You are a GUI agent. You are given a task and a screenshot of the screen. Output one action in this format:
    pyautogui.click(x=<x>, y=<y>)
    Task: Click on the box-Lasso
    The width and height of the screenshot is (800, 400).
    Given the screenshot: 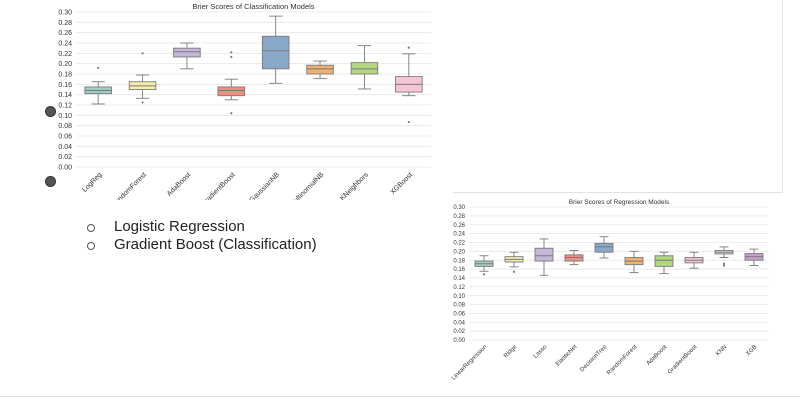 What is the action you would take?
    pyautogui.click(x=544, y=254)
    